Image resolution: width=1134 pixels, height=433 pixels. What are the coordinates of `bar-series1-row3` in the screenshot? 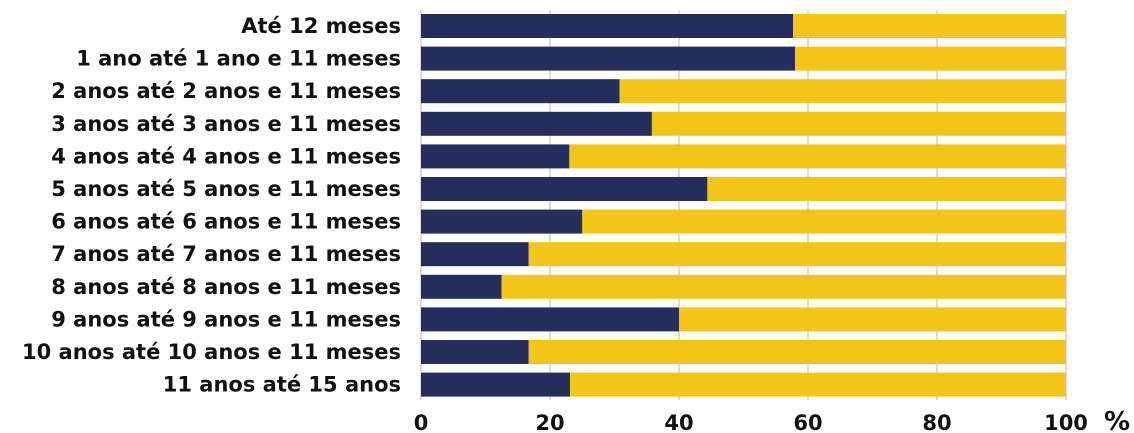 It's located at (858, 123).